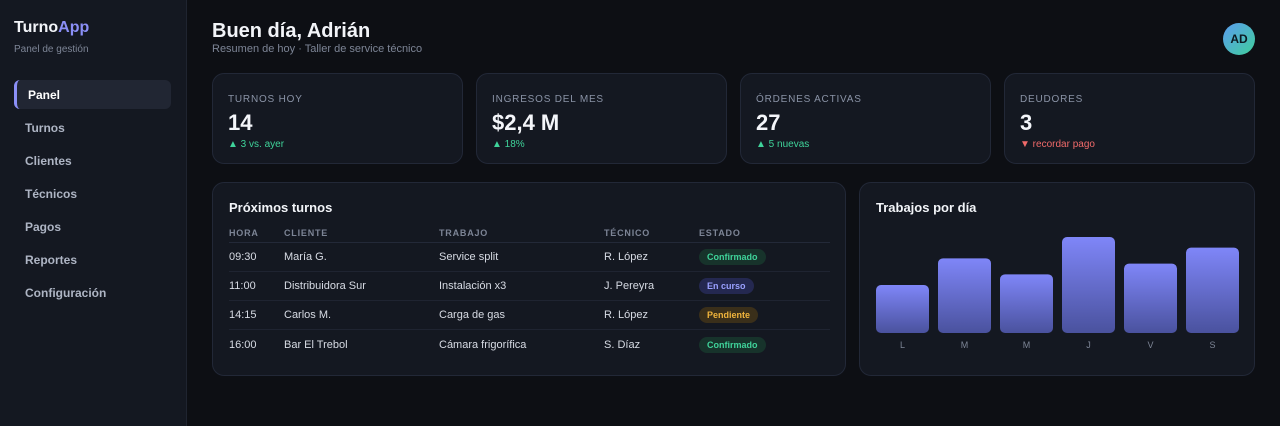 This screenshot has height=426, width=1280. I want to click on table-header: HORA CLIENTE TRABAJO TÉCNICO ESTADO, so click(529, 233).